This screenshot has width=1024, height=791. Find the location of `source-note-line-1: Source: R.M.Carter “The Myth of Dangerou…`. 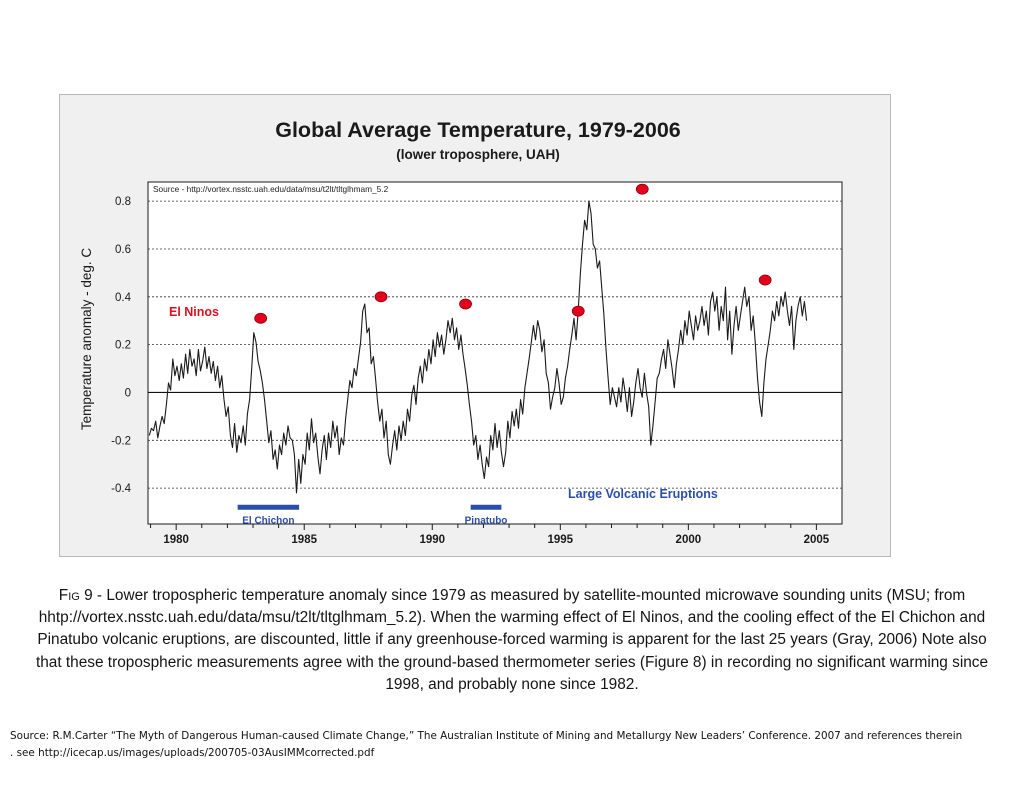

source-note-line-1: Source: R.M.Carter “The Myth of Dangerou… is located at coordinates (486, 736).